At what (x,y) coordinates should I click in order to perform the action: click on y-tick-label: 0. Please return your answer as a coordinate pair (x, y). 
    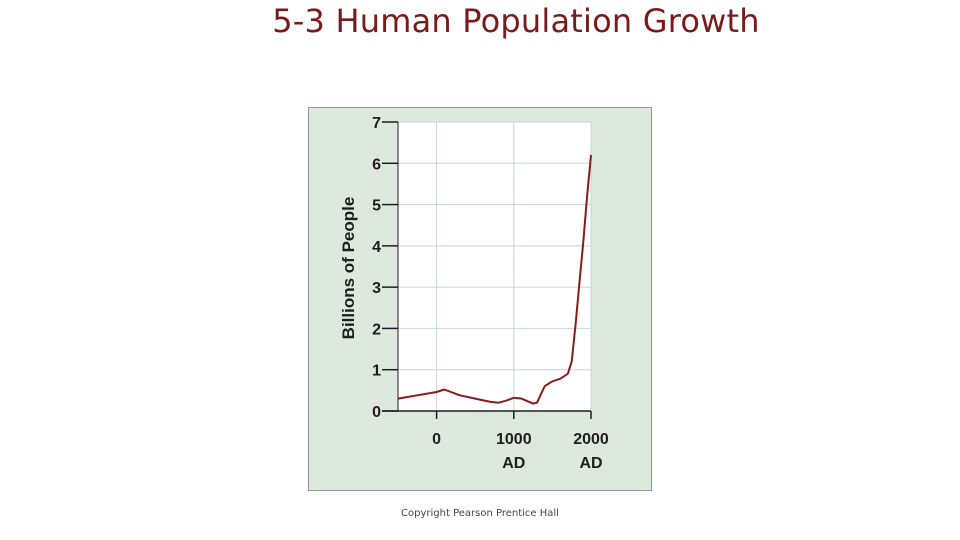
    Looking at the image, I should click on (376, 412).